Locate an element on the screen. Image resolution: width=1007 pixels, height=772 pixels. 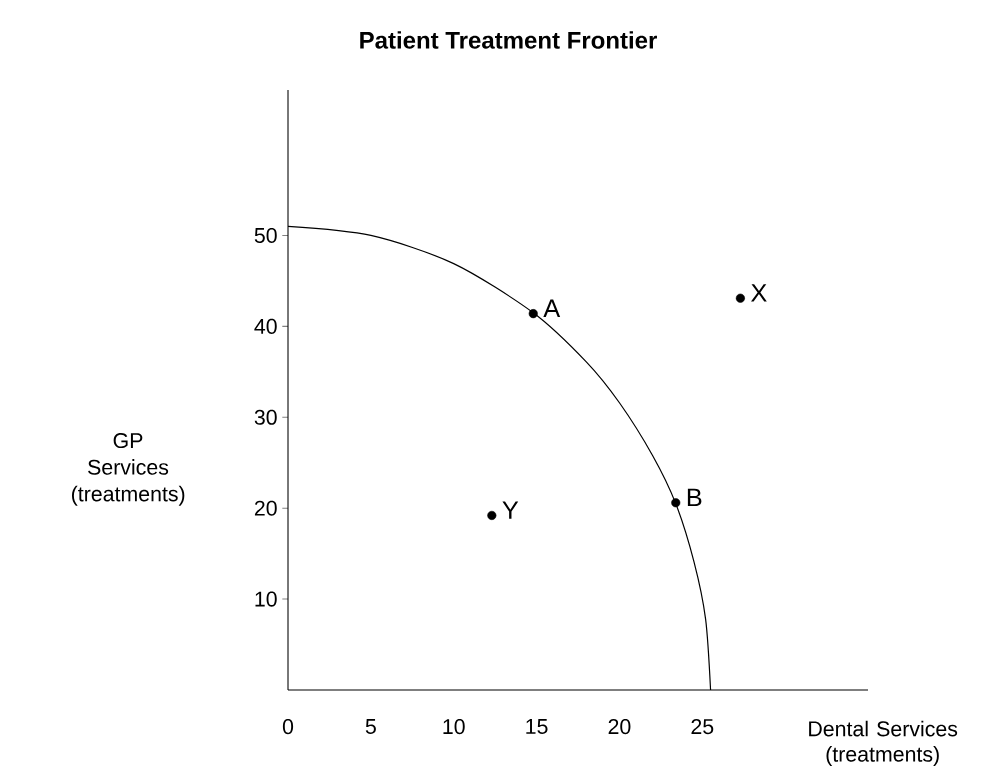
x-tick-label: 20 is located at coordinates (619, 727).